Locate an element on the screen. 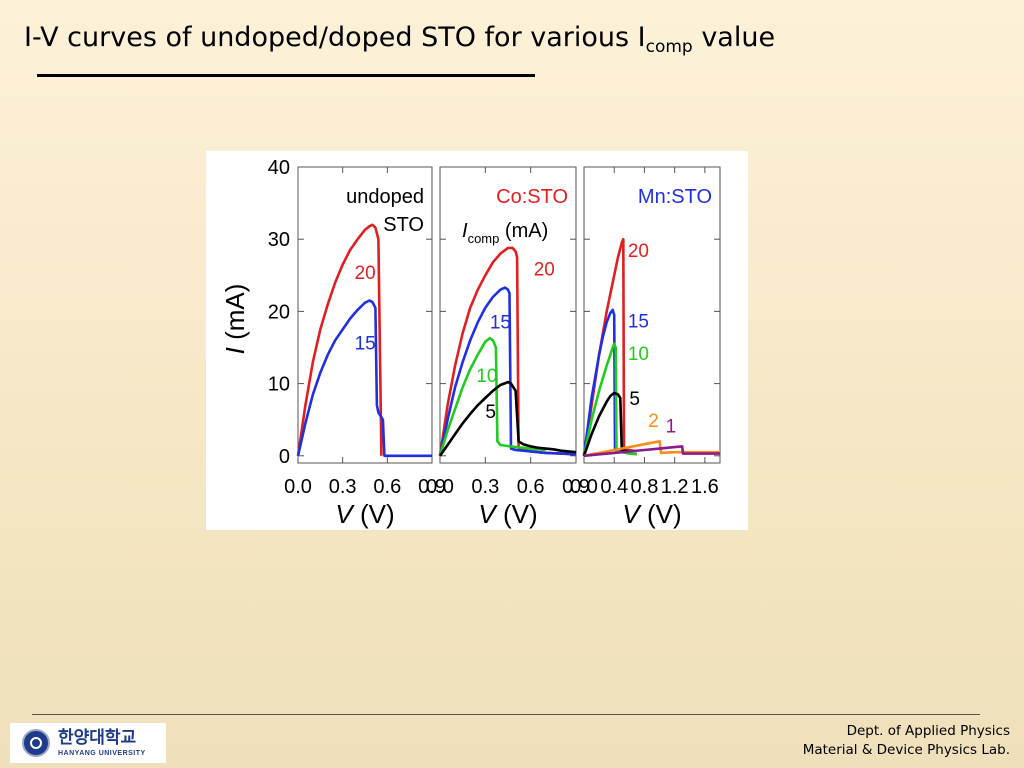 Image resolution: width=1024 pixels, height=768 pixels. y-tick-label: 0 is located at coordinates (284, 457).